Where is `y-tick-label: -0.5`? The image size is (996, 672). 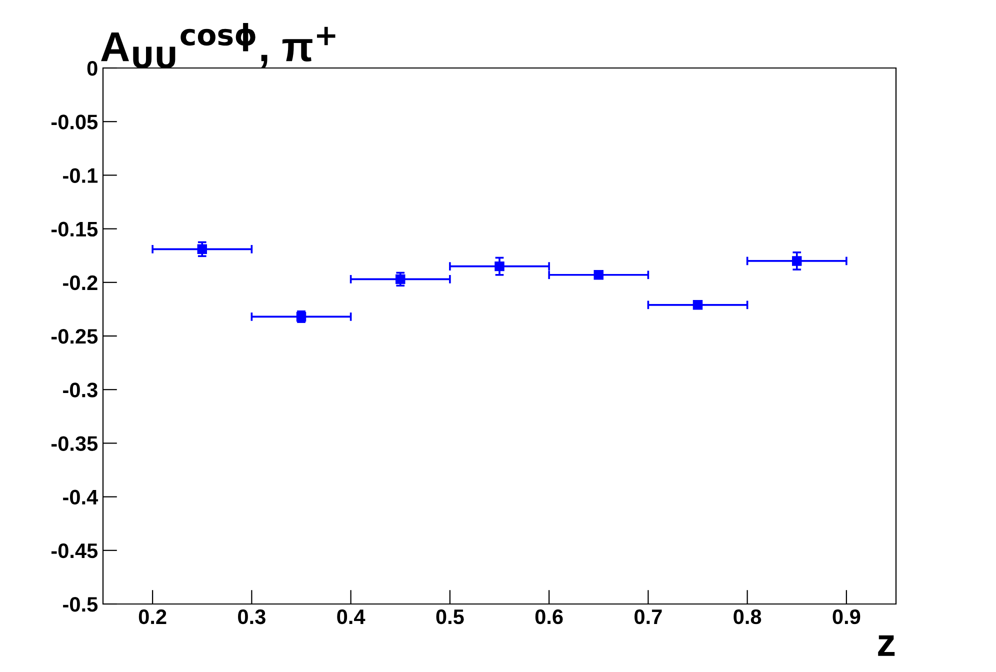 y-tick-label: -0.5 is located at coordinates (80, 604).